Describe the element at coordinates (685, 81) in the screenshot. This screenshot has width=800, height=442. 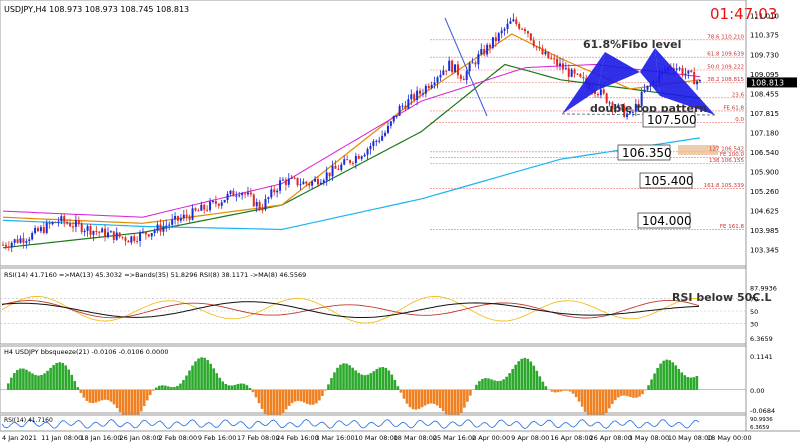
I see `pattern-triangle` at that location.